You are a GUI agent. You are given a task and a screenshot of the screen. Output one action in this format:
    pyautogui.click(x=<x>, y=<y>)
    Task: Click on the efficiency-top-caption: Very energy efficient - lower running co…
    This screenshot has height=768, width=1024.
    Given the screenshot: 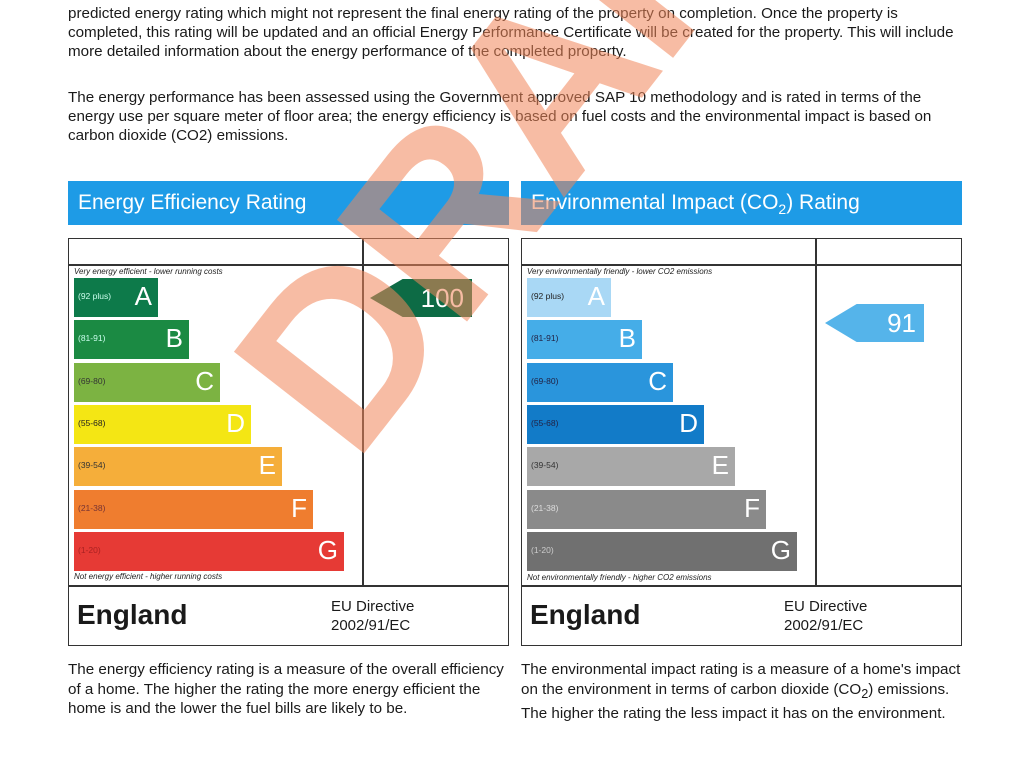 What is the action you would take?
    pyautogui.click(x=148, y=271)
    